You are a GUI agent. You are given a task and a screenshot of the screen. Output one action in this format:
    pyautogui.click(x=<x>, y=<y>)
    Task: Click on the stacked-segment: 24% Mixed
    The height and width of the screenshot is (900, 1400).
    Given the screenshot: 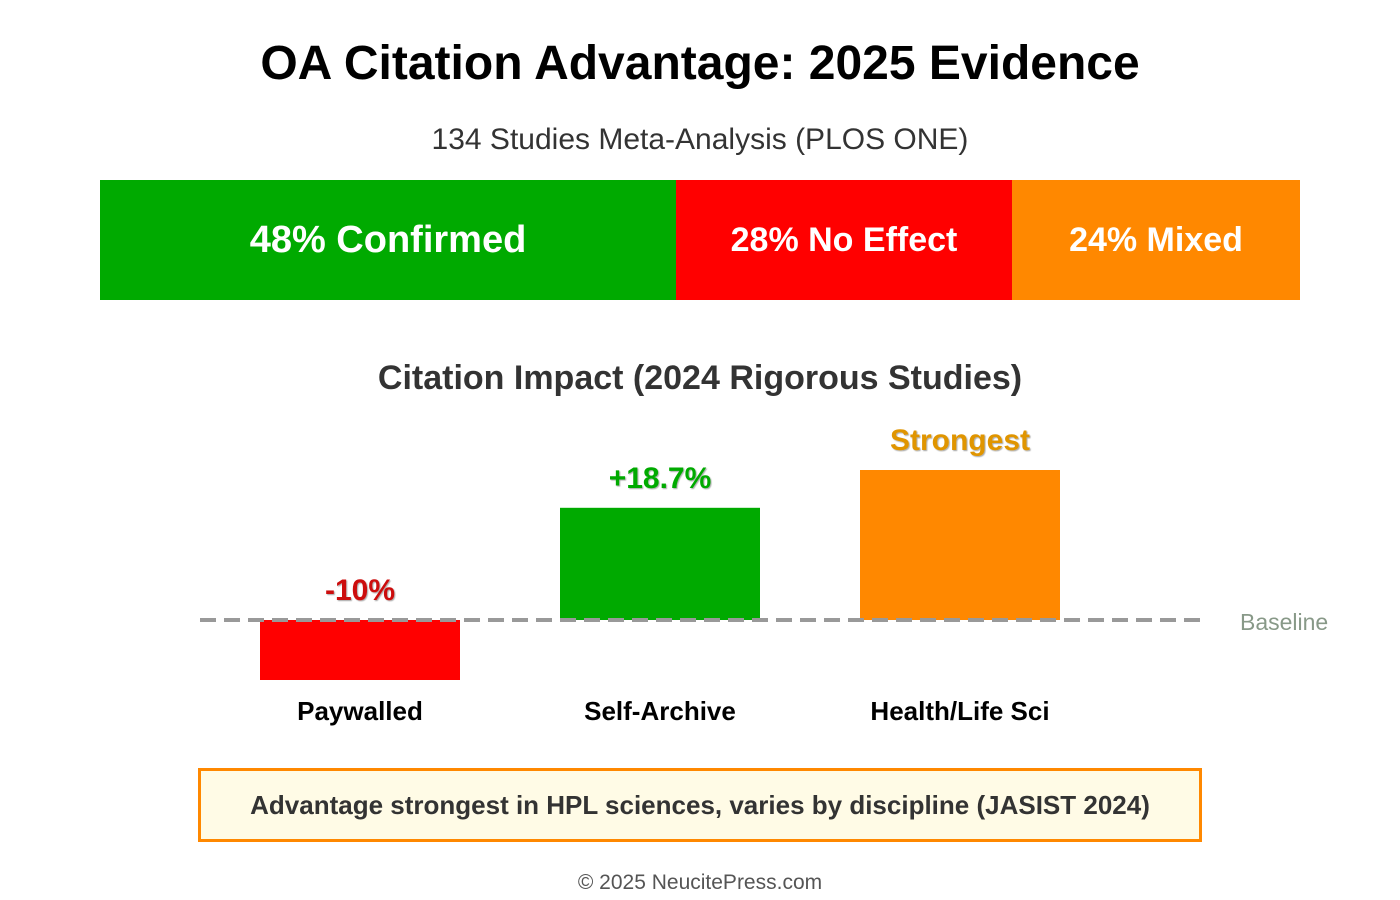 What is the action you would take?
    pyautogui.click(x=1156, y=240)
    